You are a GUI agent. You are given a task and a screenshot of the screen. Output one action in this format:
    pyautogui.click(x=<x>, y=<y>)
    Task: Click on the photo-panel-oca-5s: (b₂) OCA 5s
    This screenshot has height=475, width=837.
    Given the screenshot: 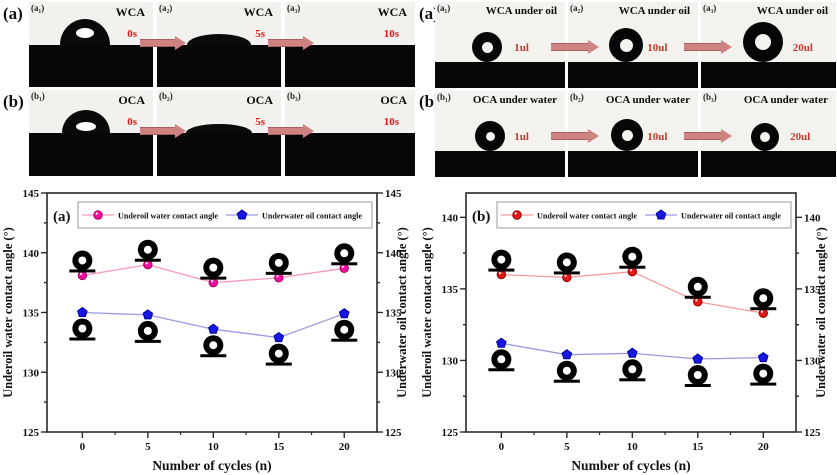 What is the action you would take?
    pyautogui.click(x=219, y=133)
    